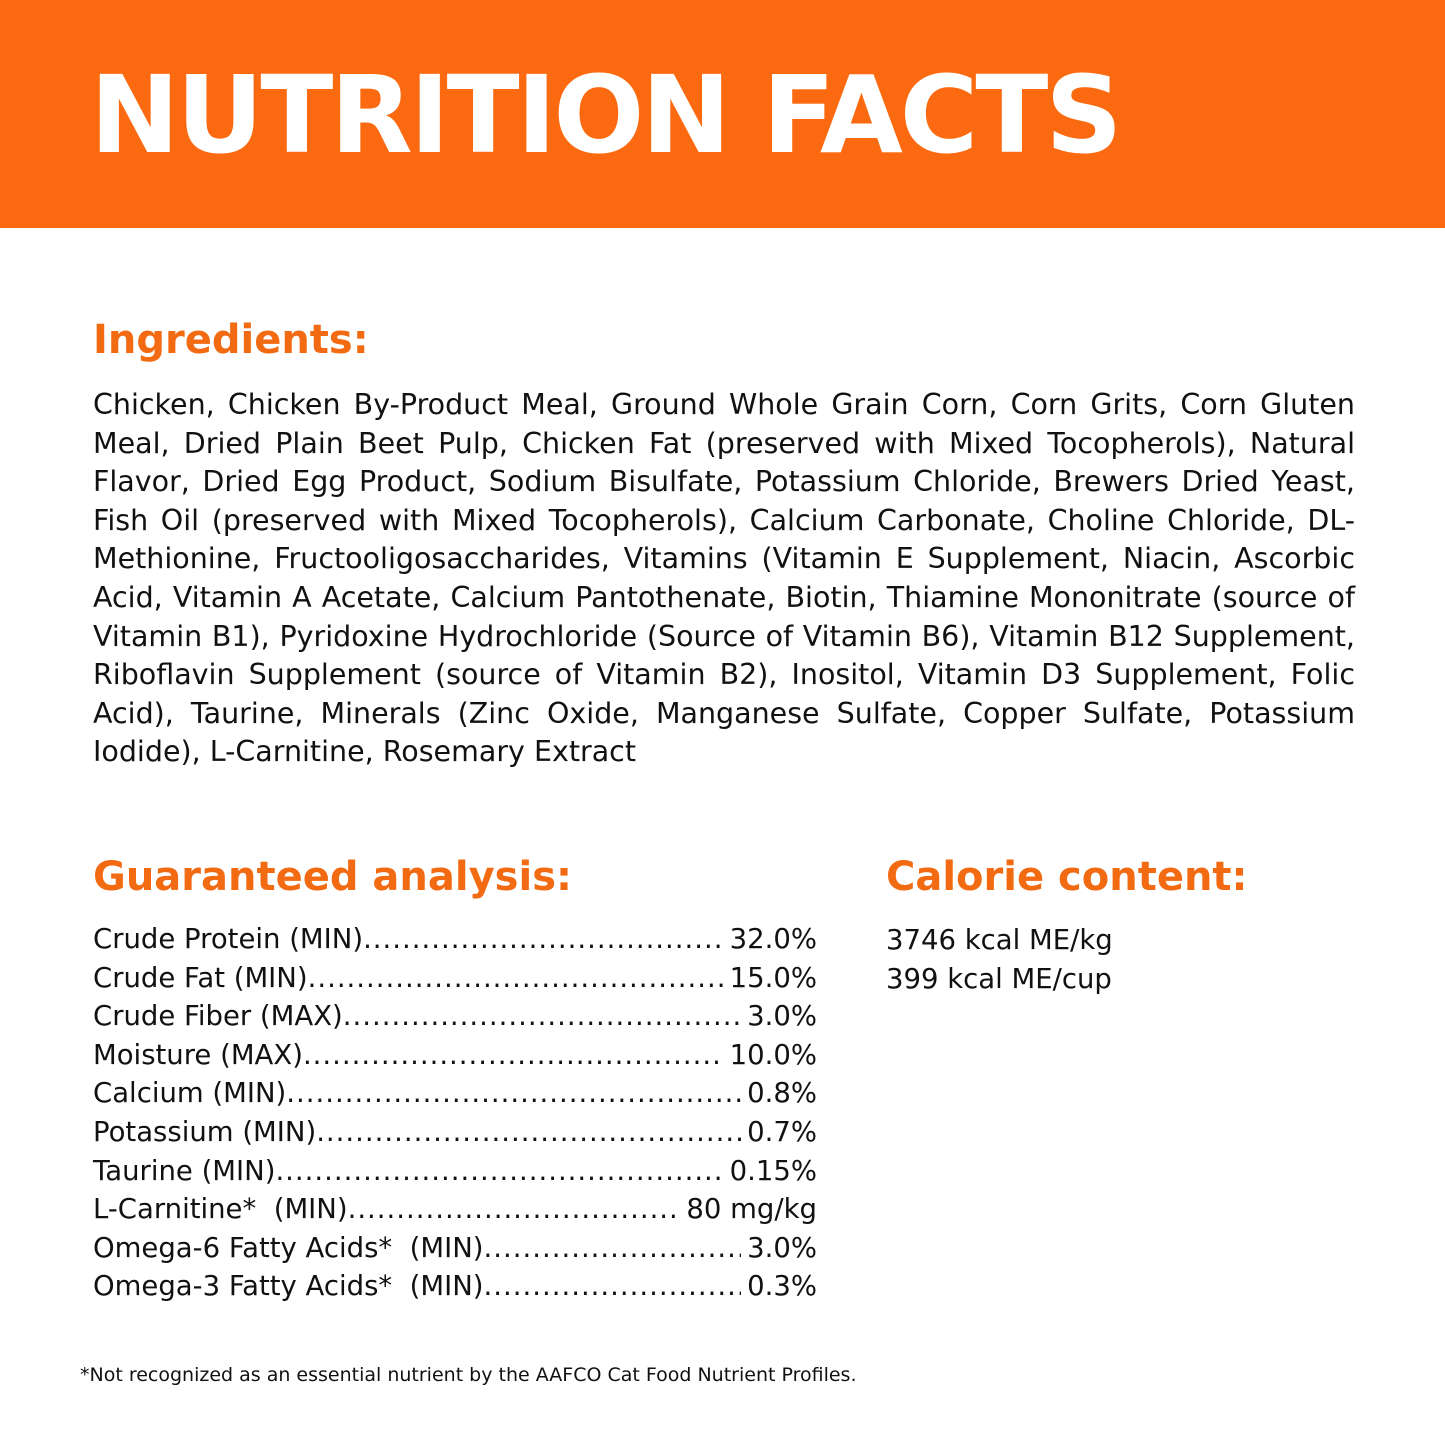 The height and width of the screenshot is (1445, 1445). I want to click on analysis-row-crude-fat: Crude Fat (MIN) 15.0%, so click(455, 978).